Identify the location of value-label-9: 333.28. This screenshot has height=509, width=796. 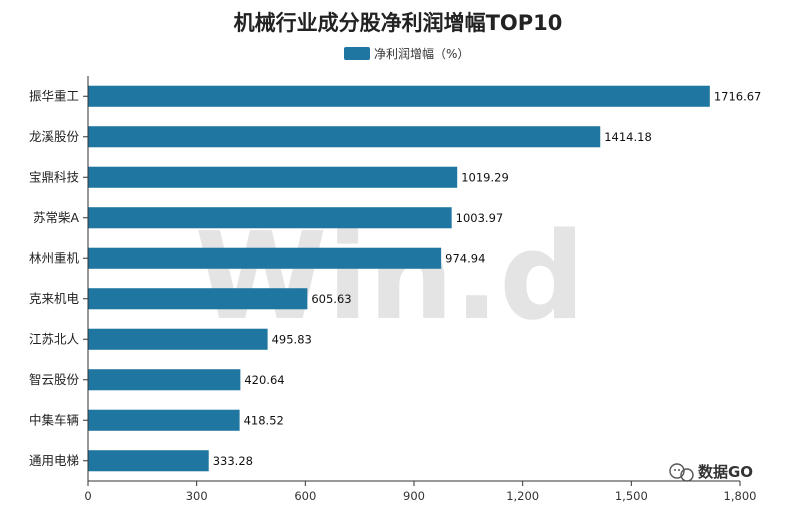
(233, 461).